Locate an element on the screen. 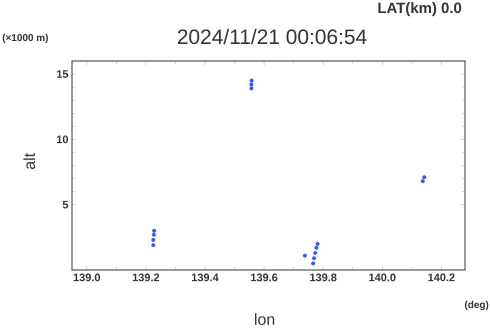  x-tick-label: 139.0 is located at coordinates (87, 278).